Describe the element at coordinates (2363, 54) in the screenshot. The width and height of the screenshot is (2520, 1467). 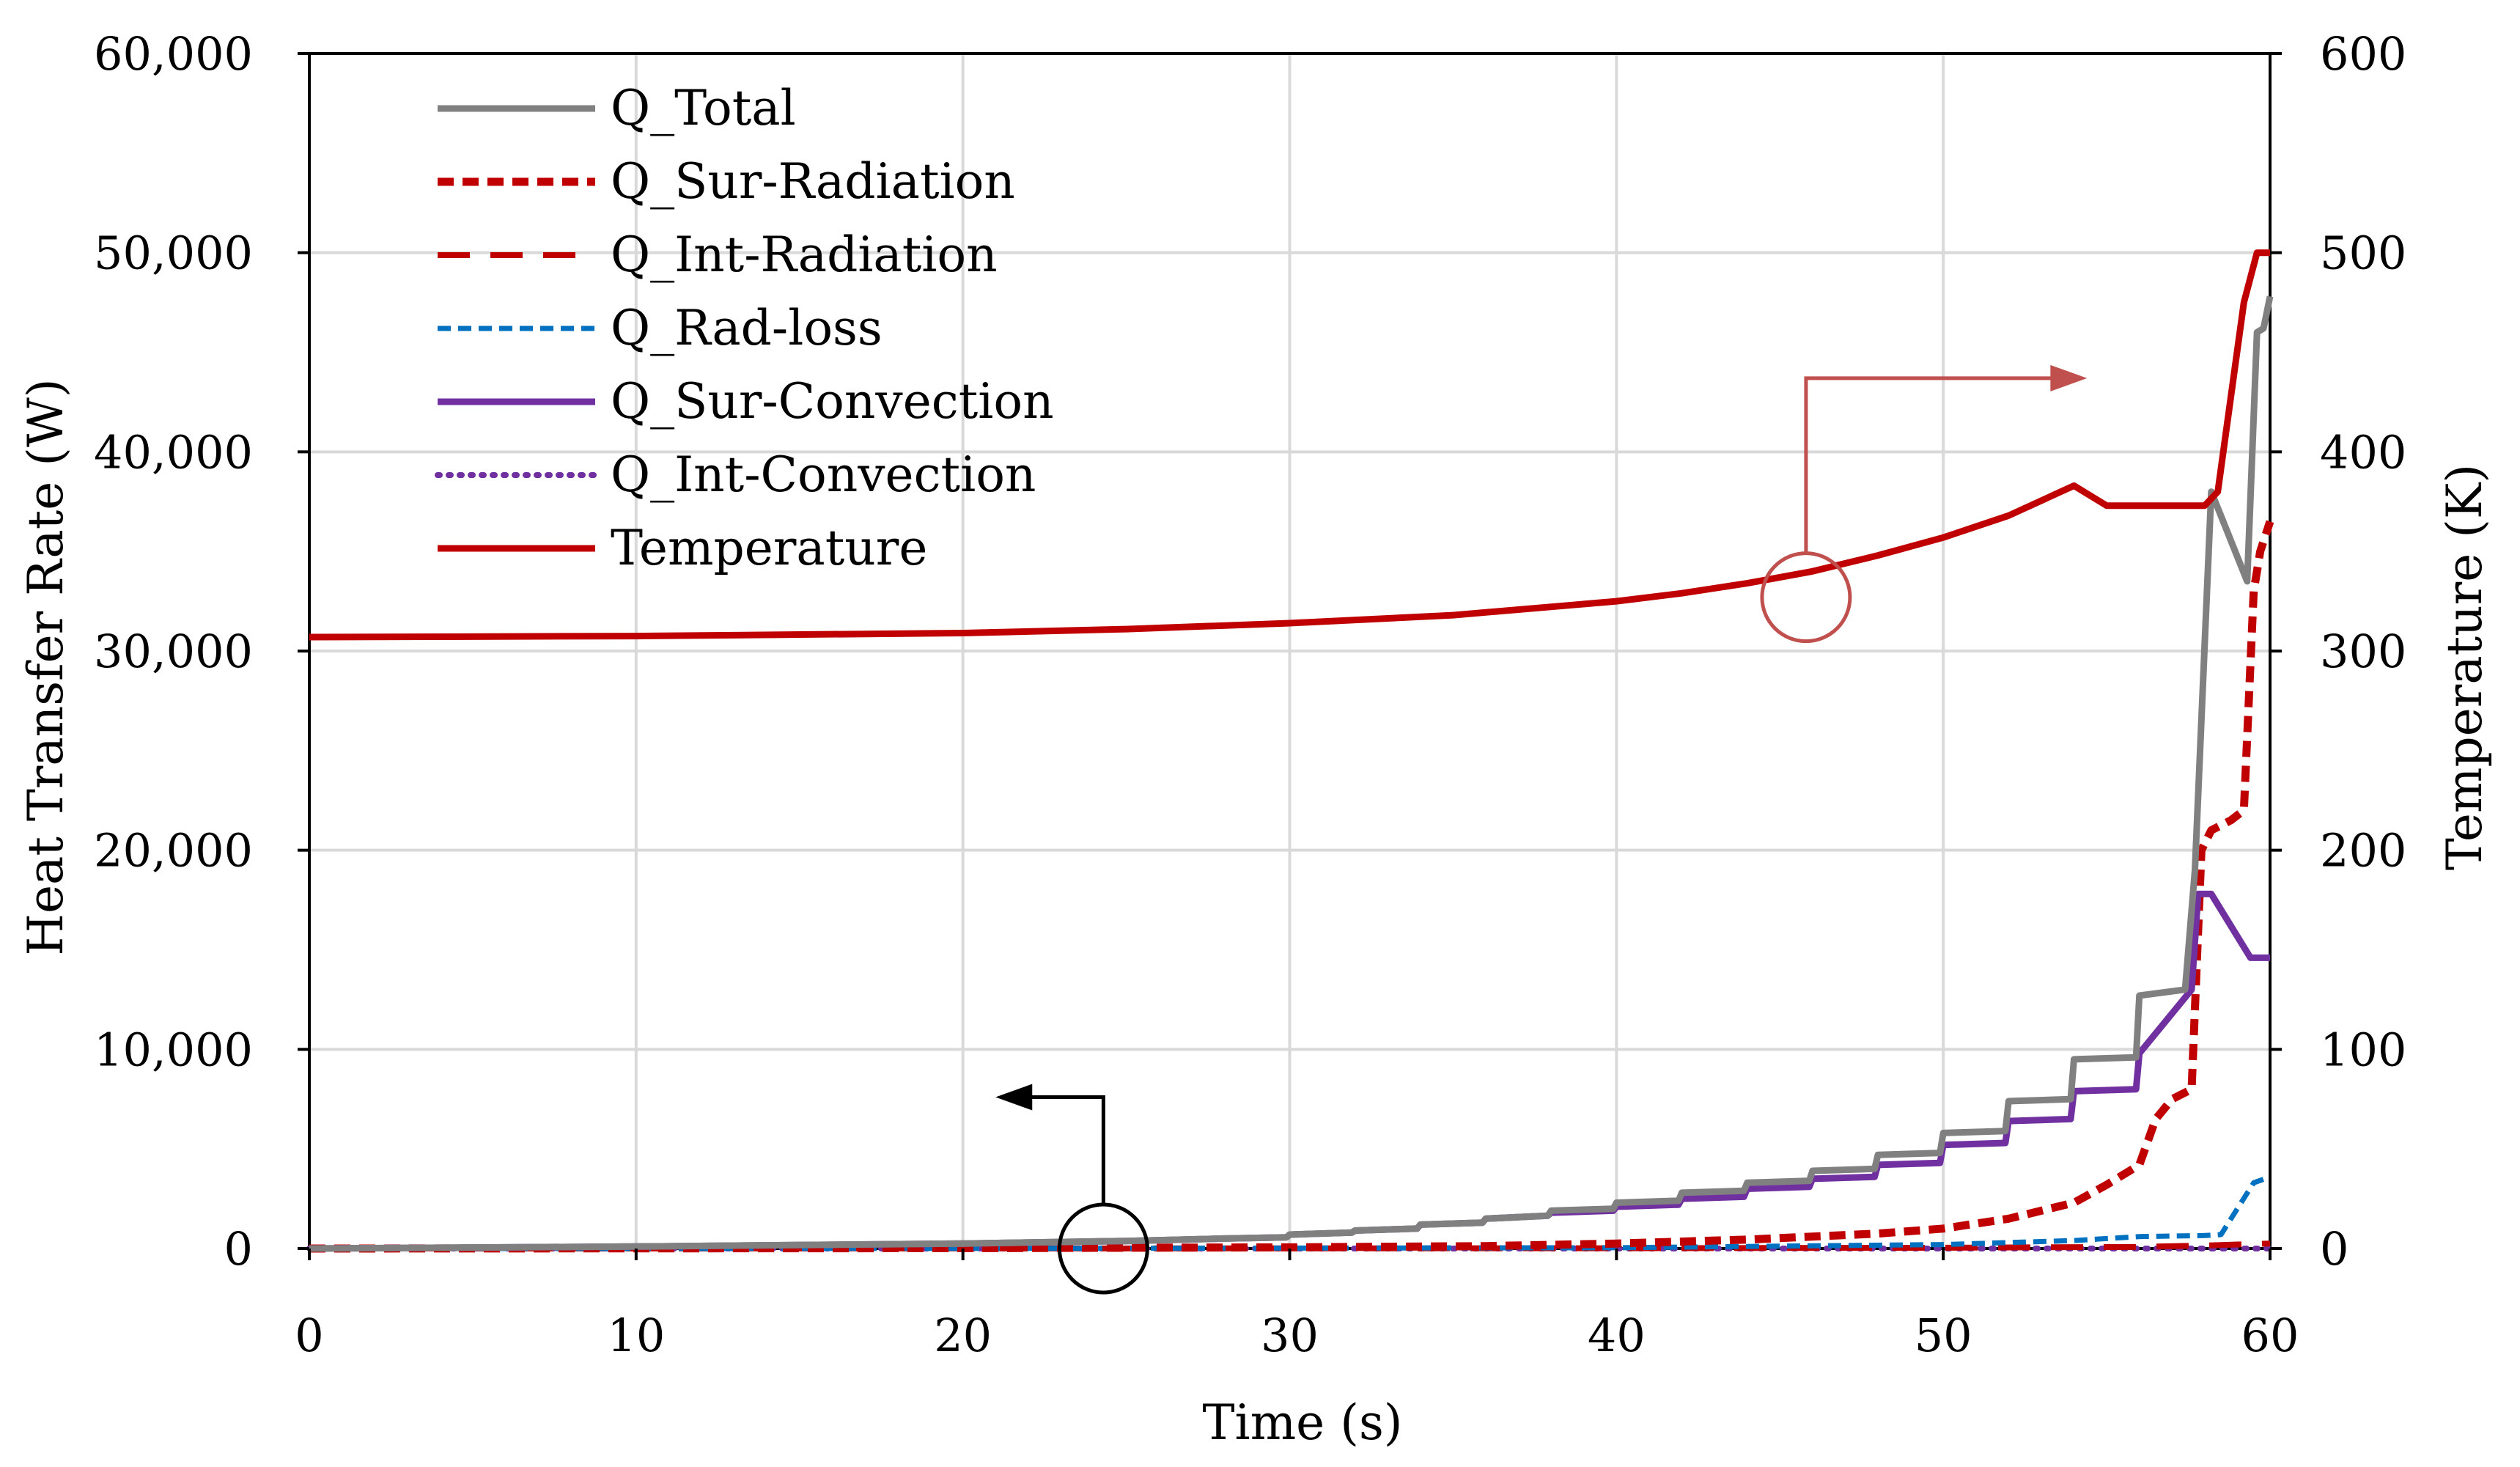
I see `y2-tick-label: 600` at that location.